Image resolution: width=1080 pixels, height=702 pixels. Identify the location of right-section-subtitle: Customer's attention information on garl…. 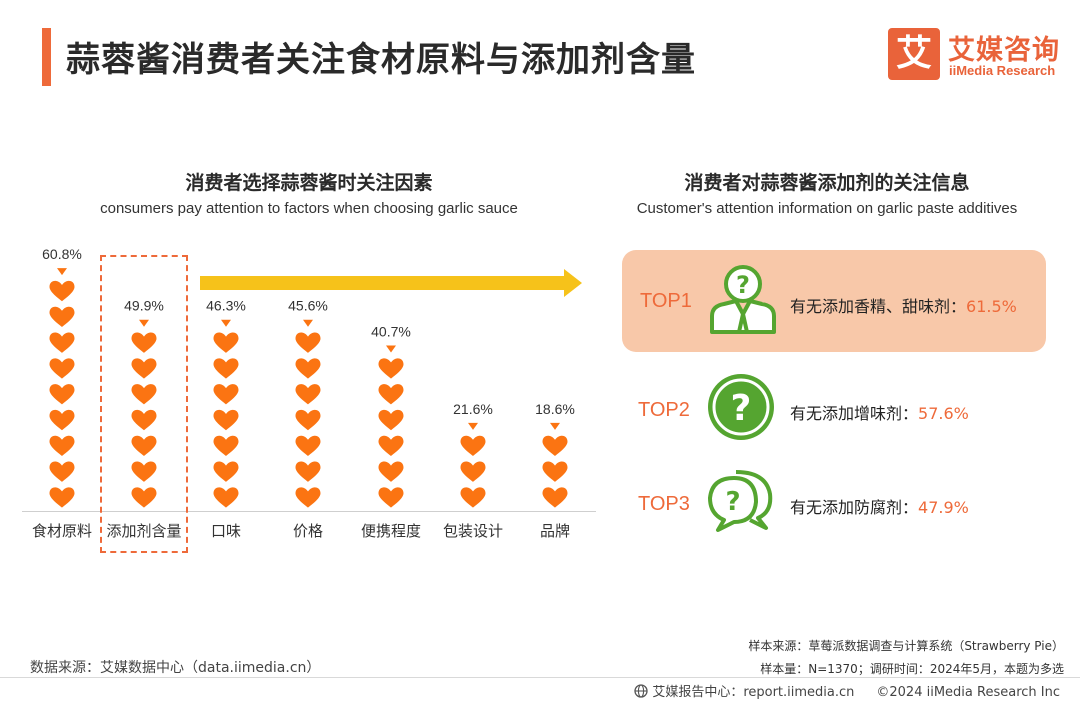
(827, 208).